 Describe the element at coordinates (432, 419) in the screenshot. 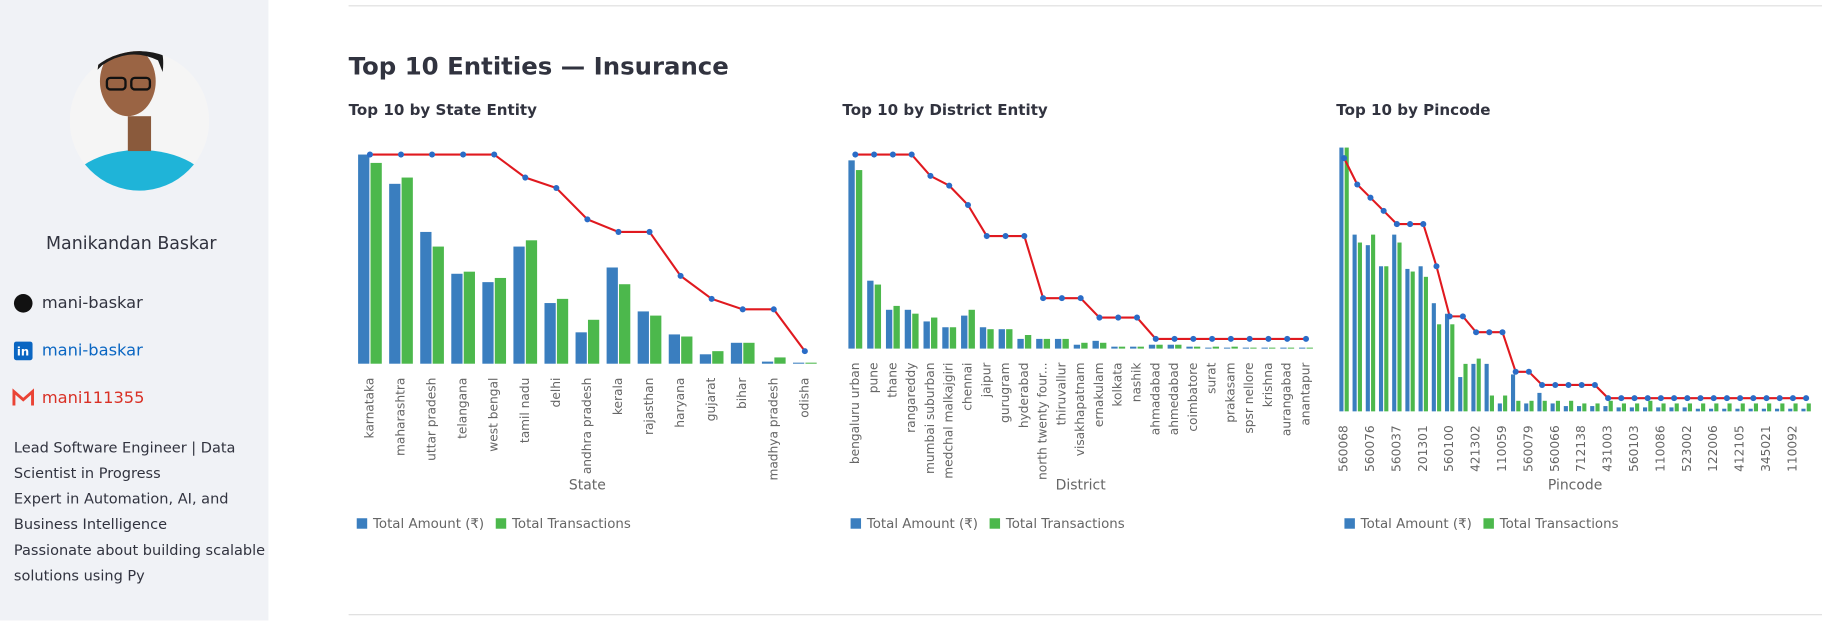

I see `x-tick-label: uttar pradesh` at that location.